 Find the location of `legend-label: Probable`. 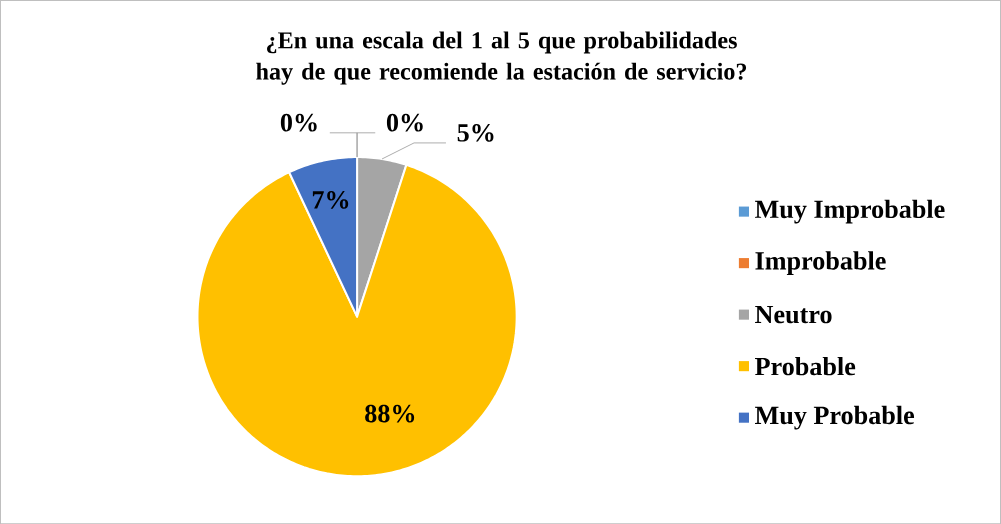

legend-label: Probable is located at coordinates (805, 366).